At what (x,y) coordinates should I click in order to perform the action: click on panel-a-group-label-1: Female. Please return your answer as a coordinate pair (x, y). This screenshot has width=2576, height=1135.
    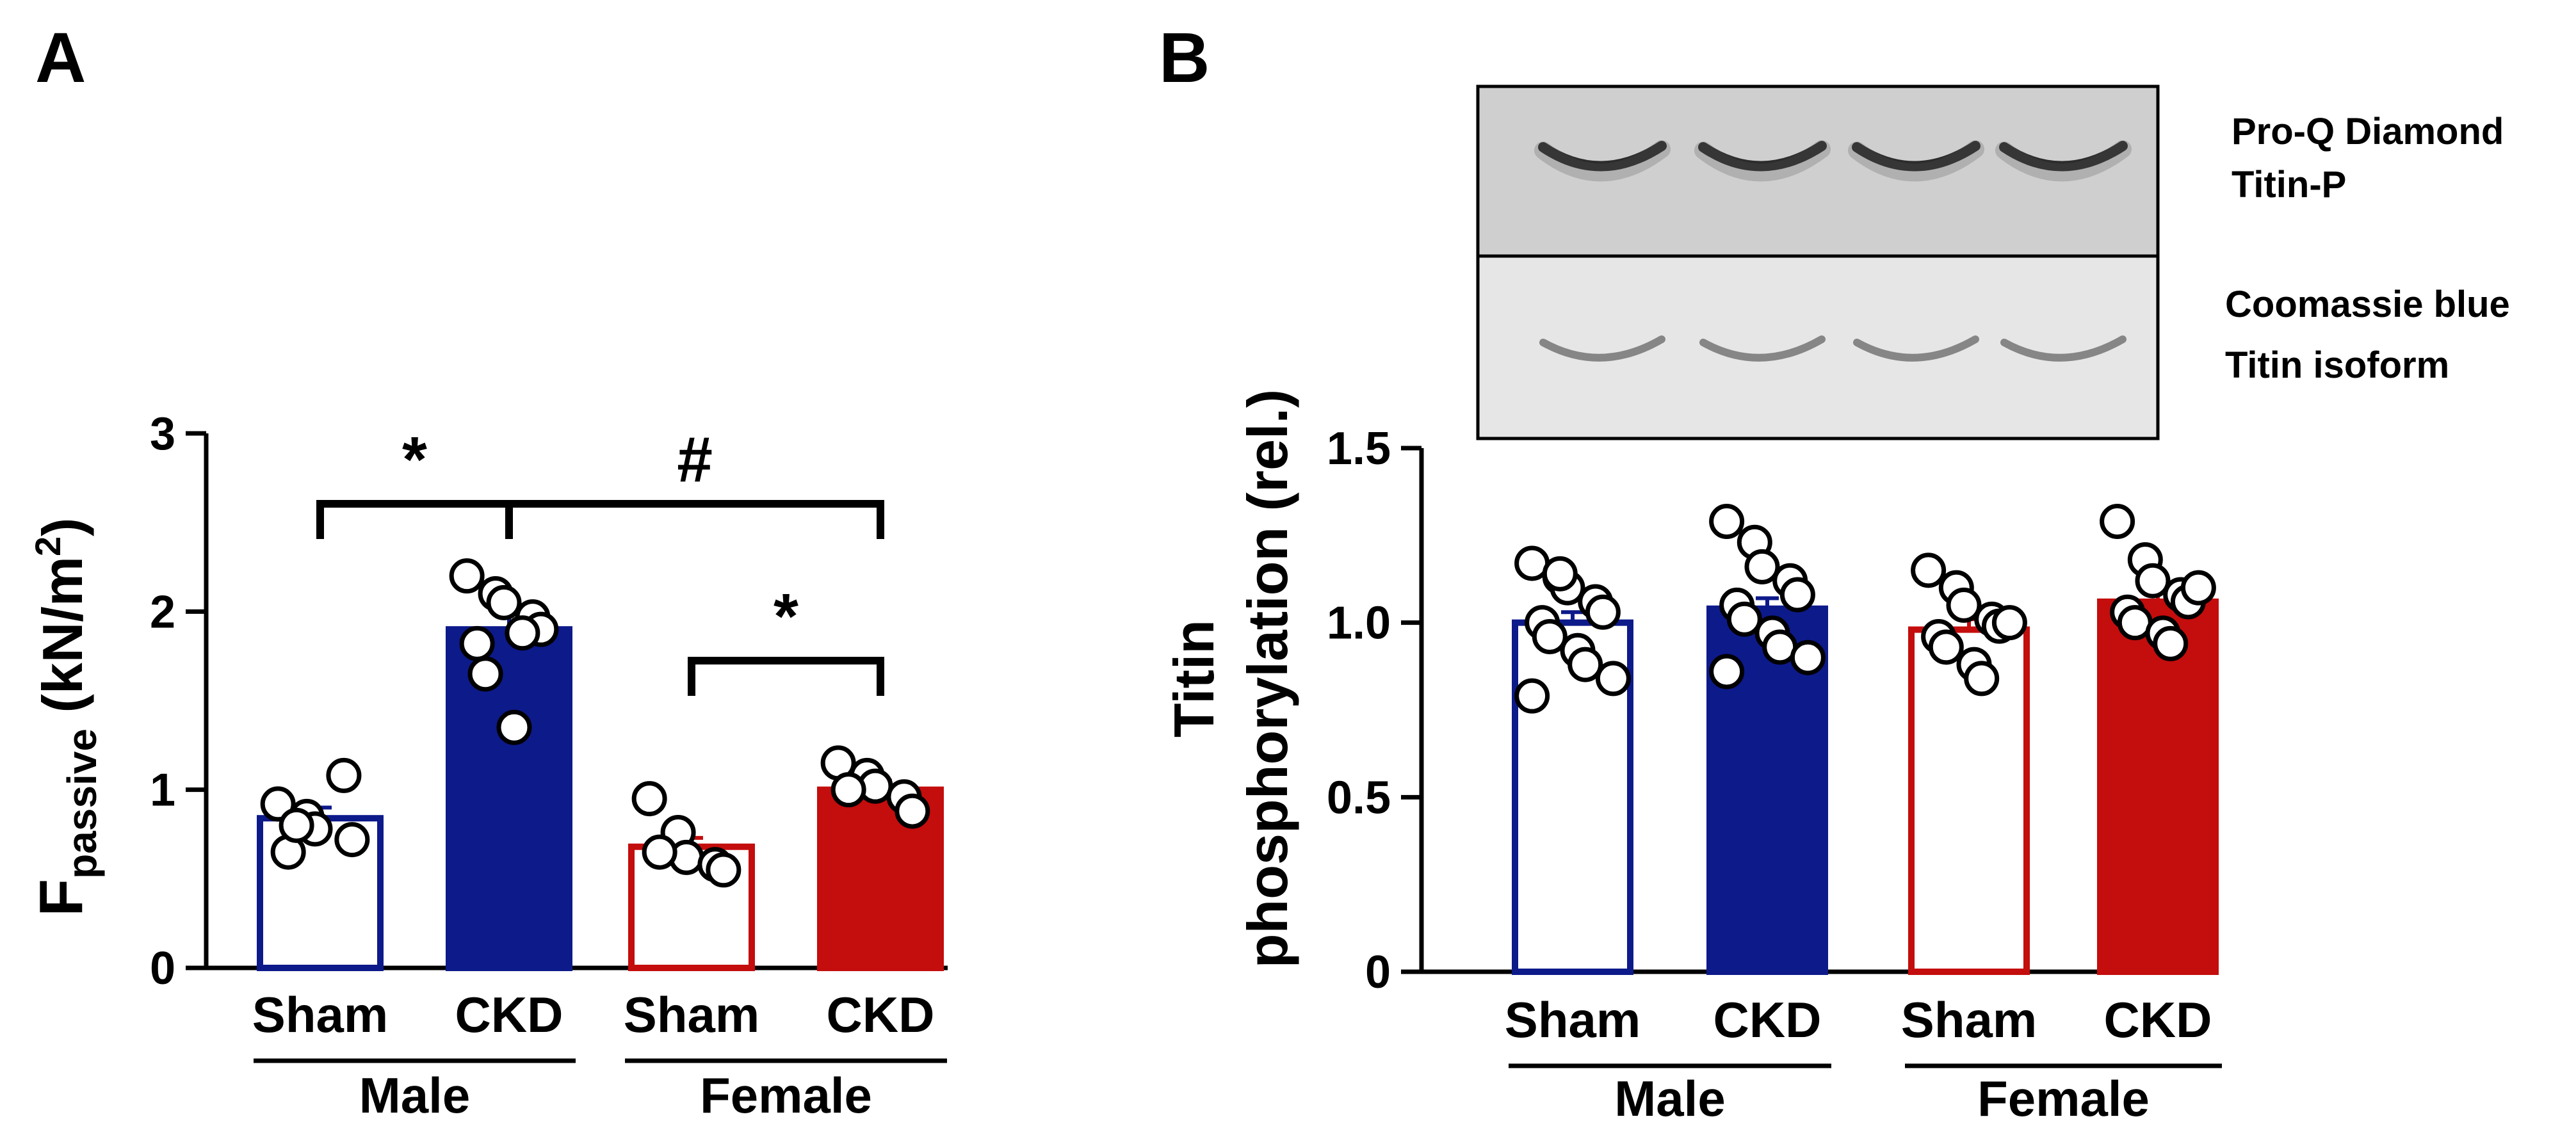
    Looking at the image, I should click on (786, 1095).